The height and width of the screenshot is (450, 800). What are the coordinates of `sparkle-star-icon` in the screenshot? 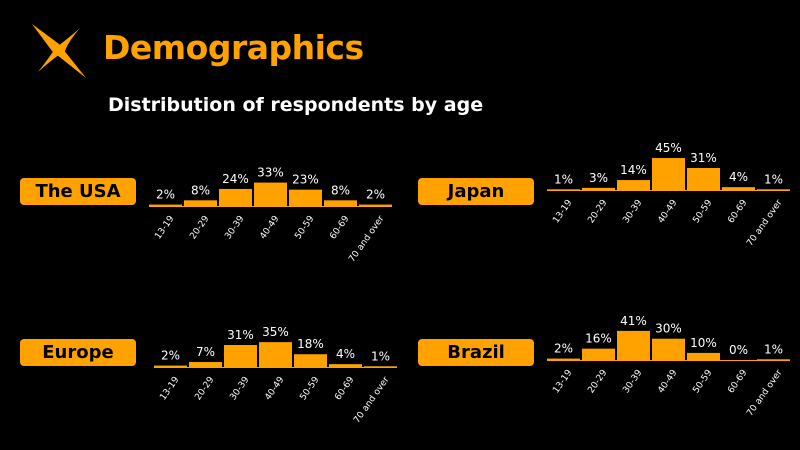 It's located at (59, 51).